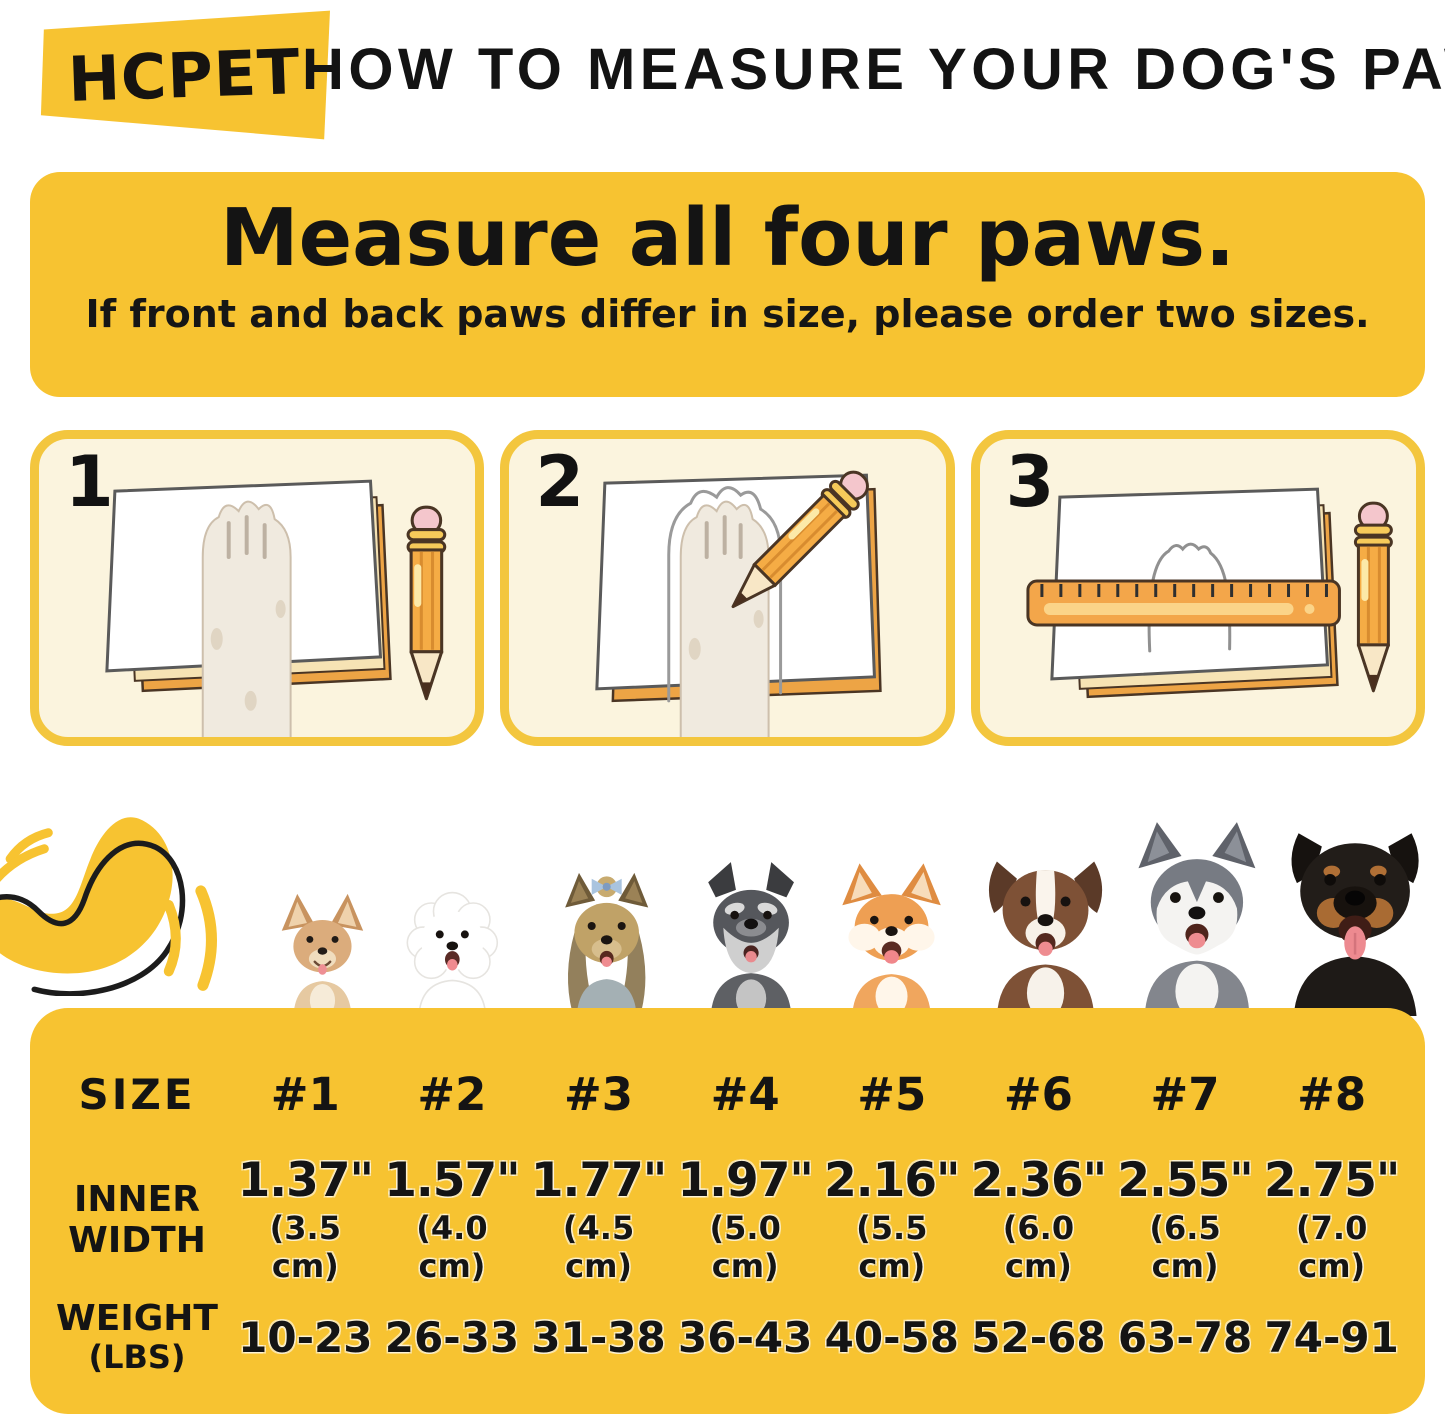  What do you see at coordinates (137, 1356) in the screenshot?
I see `weight-label-line2: (LBS)` at bounding box center [137, 1356].